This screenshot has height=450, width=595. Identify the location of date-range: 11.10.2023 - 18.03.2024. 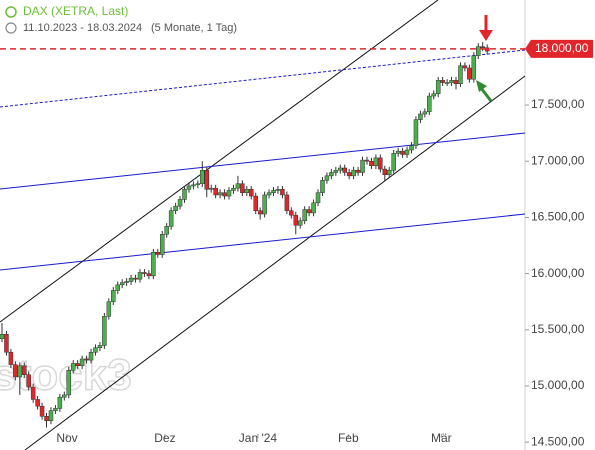
(82, 28).